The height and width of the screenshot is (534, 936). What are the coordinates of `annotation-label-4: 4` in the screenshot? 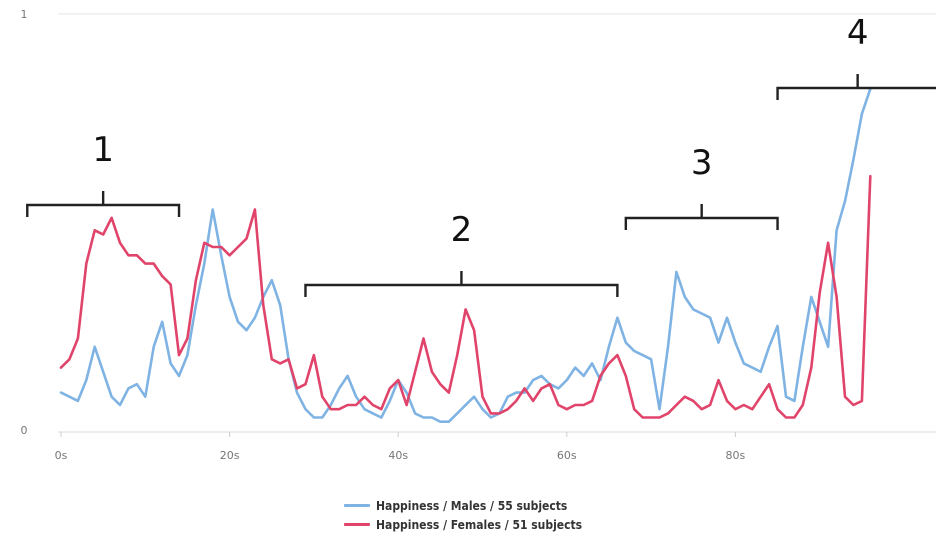 It's located at (858, 33).